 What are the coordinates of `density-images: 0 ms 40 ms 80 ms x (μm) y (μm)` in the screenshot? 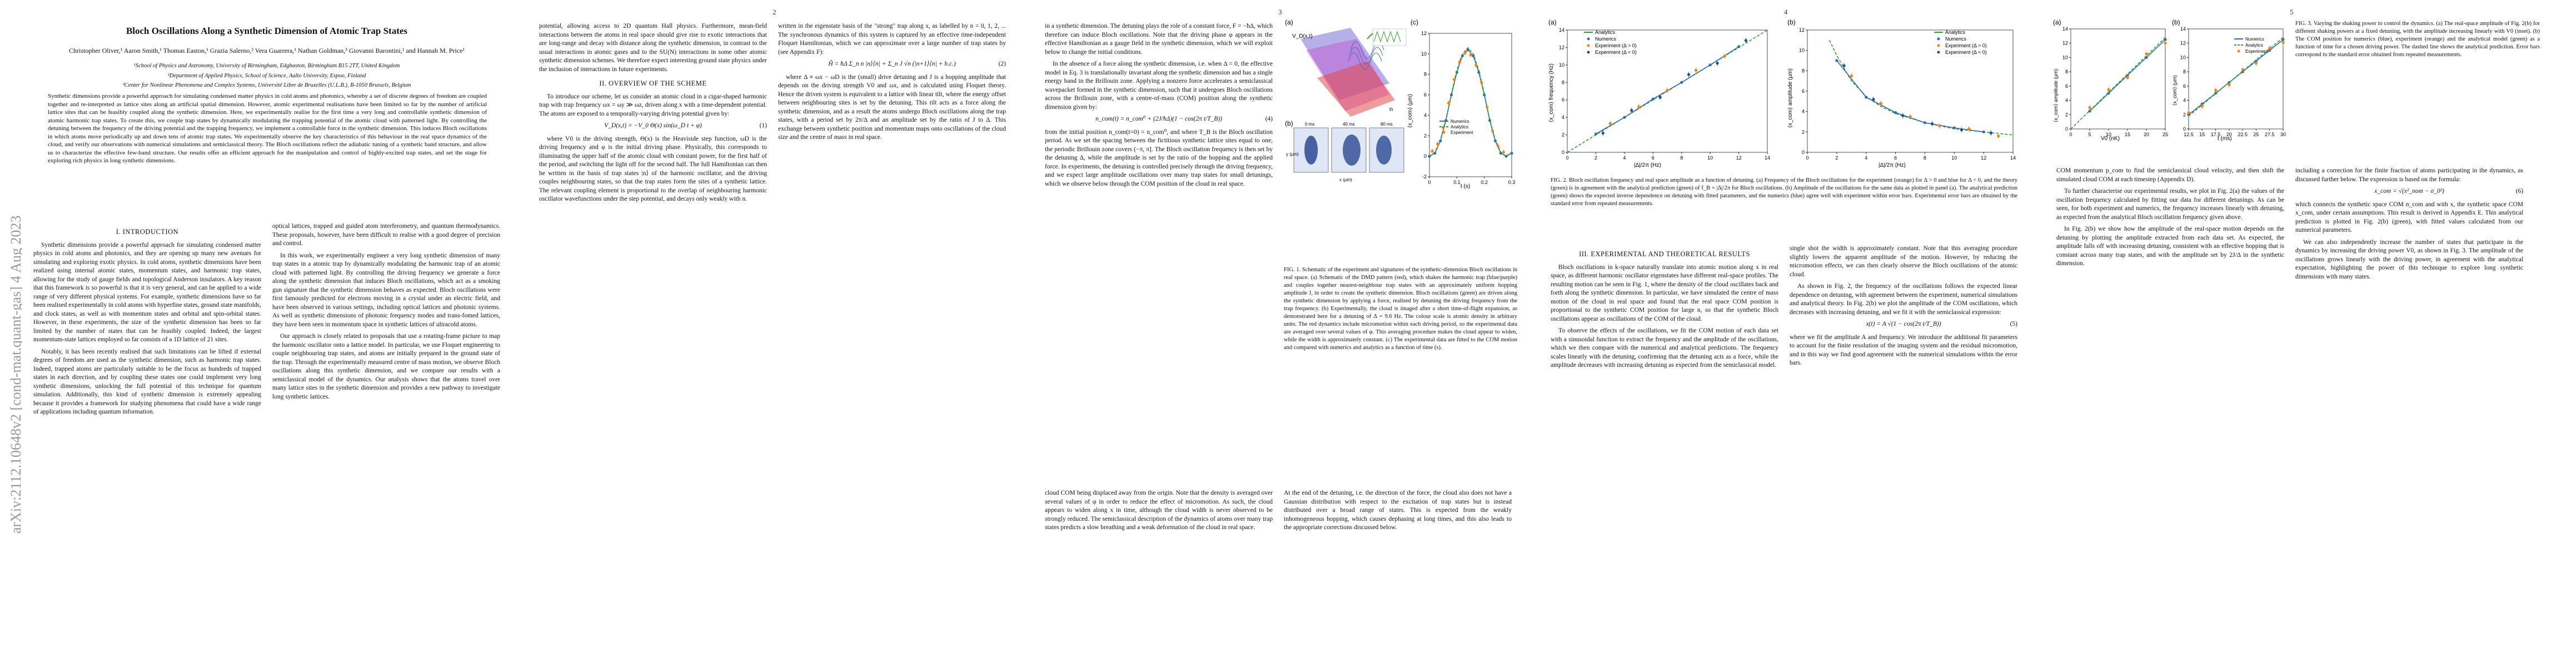 It's located at (1345, 152).